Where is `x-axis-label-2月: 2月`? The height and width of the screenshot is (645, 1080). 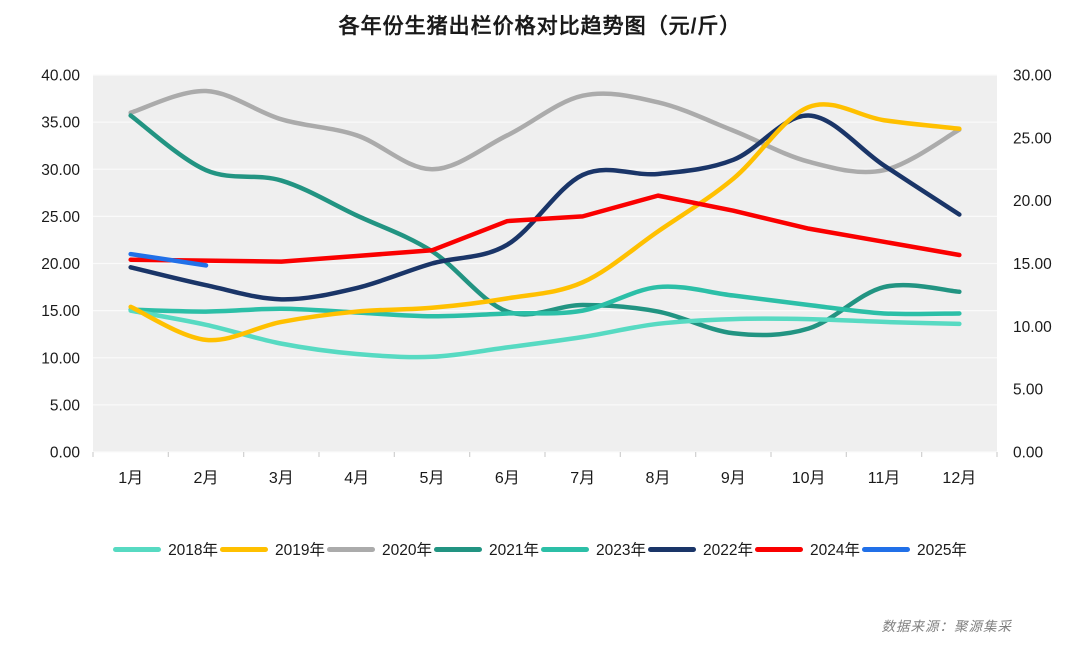
x-axis-label-2月: 2月 is located at coordinates (206, 478).